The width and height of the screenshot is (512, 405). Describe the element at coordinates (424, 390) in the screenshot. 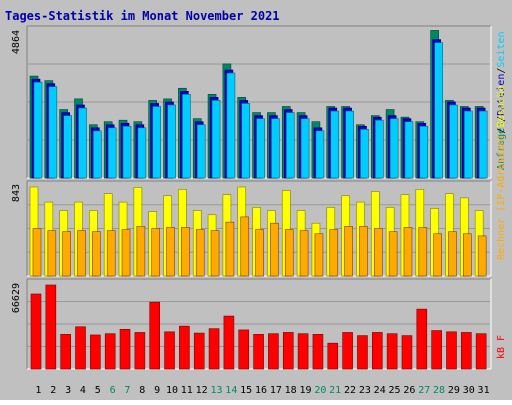

I see `day-label-27: 27` at that location.